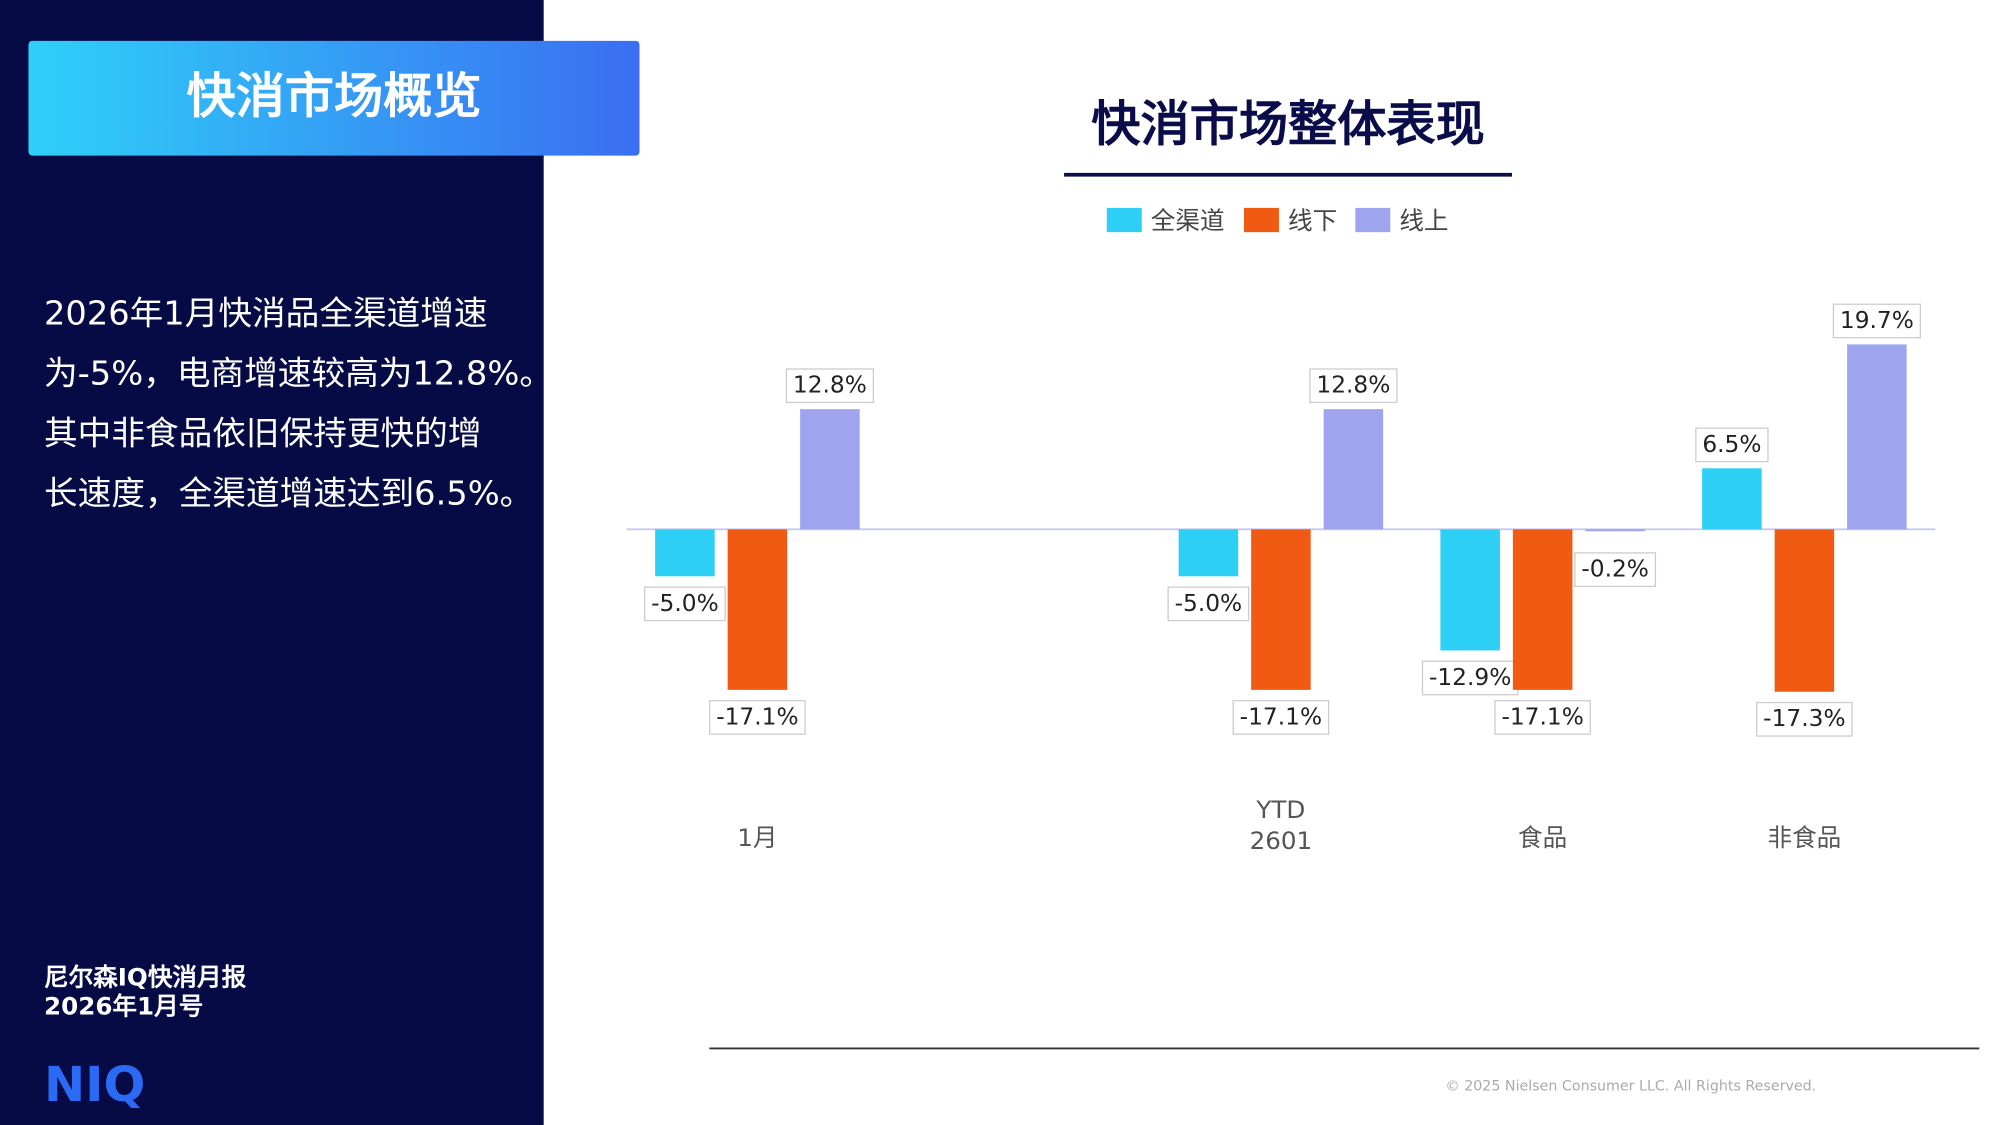  I want to click on report-name: 尼尔森IQ快消月报, so click(145, 976).